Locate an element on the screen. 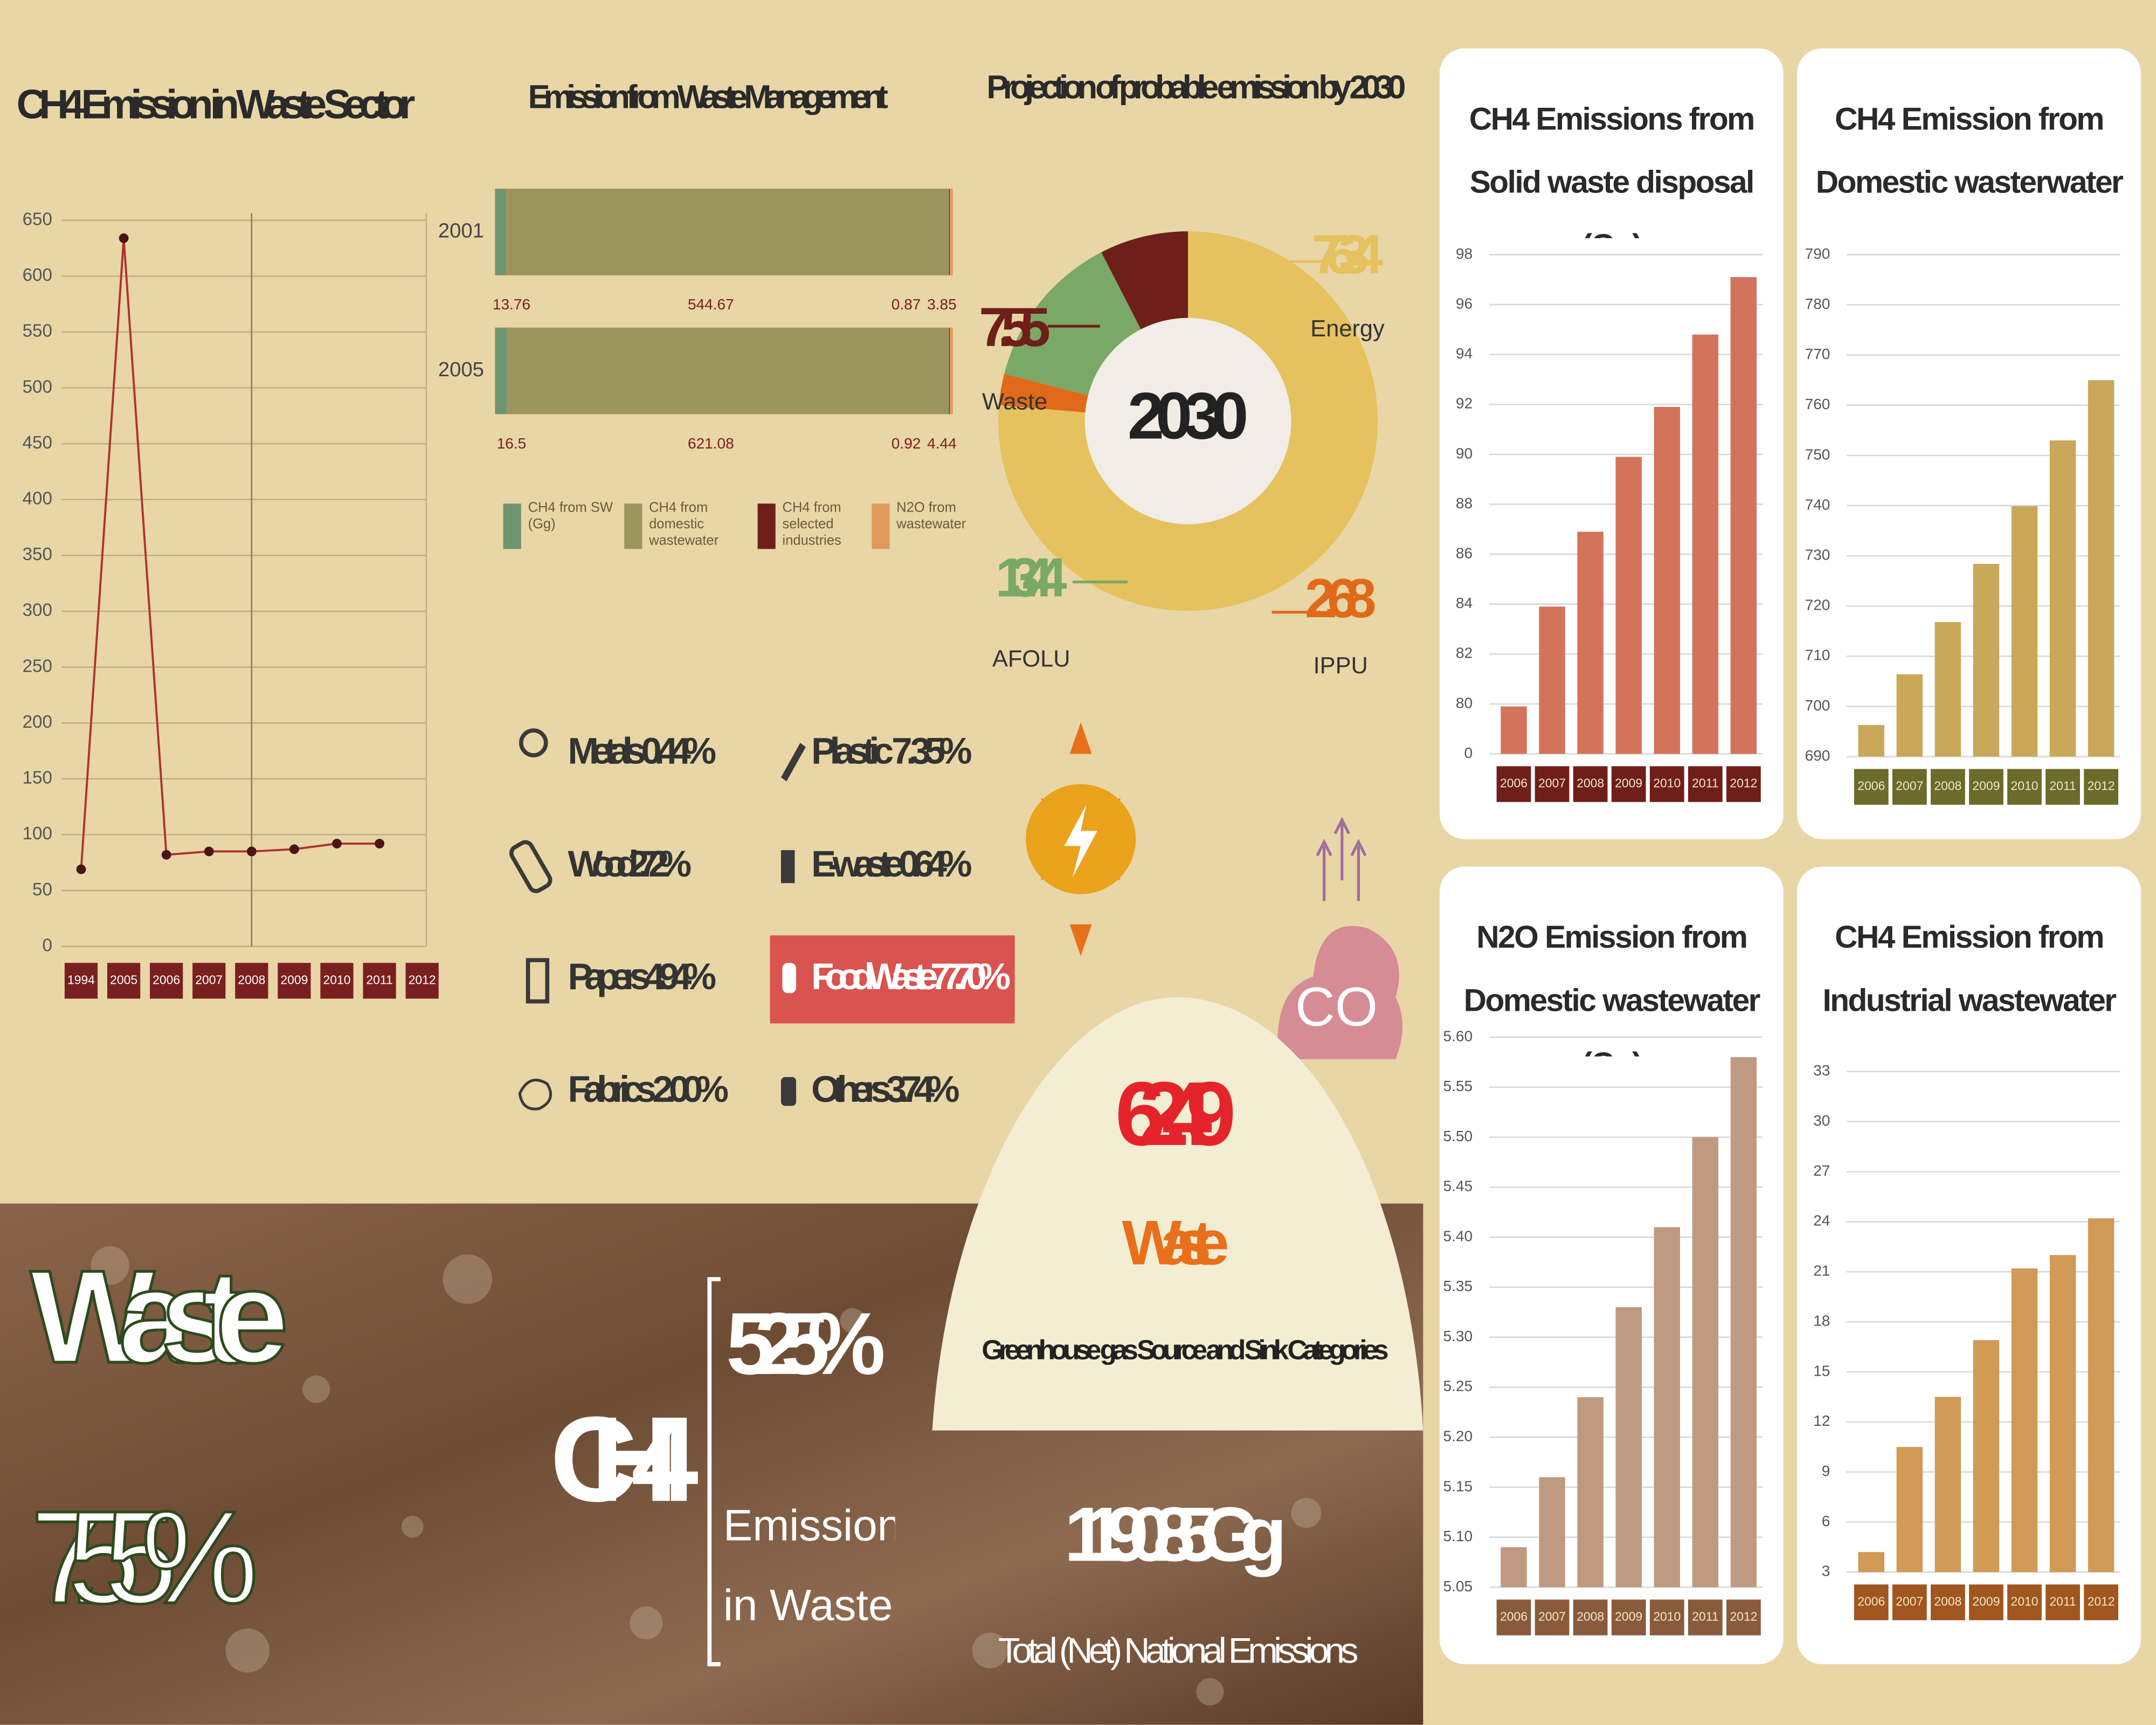  y-tick-label: 400 is located at coordinates (37, 498).